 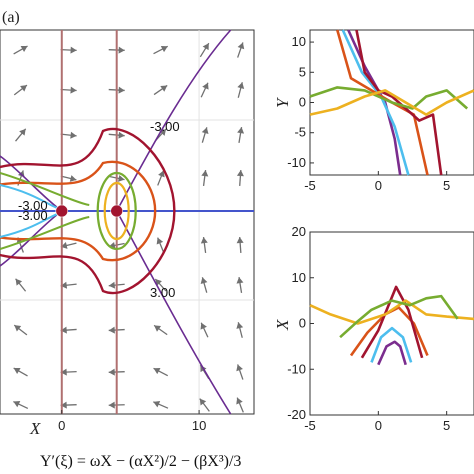 I want to click on main-x-axis-label: X, so click(x=35, y=428).